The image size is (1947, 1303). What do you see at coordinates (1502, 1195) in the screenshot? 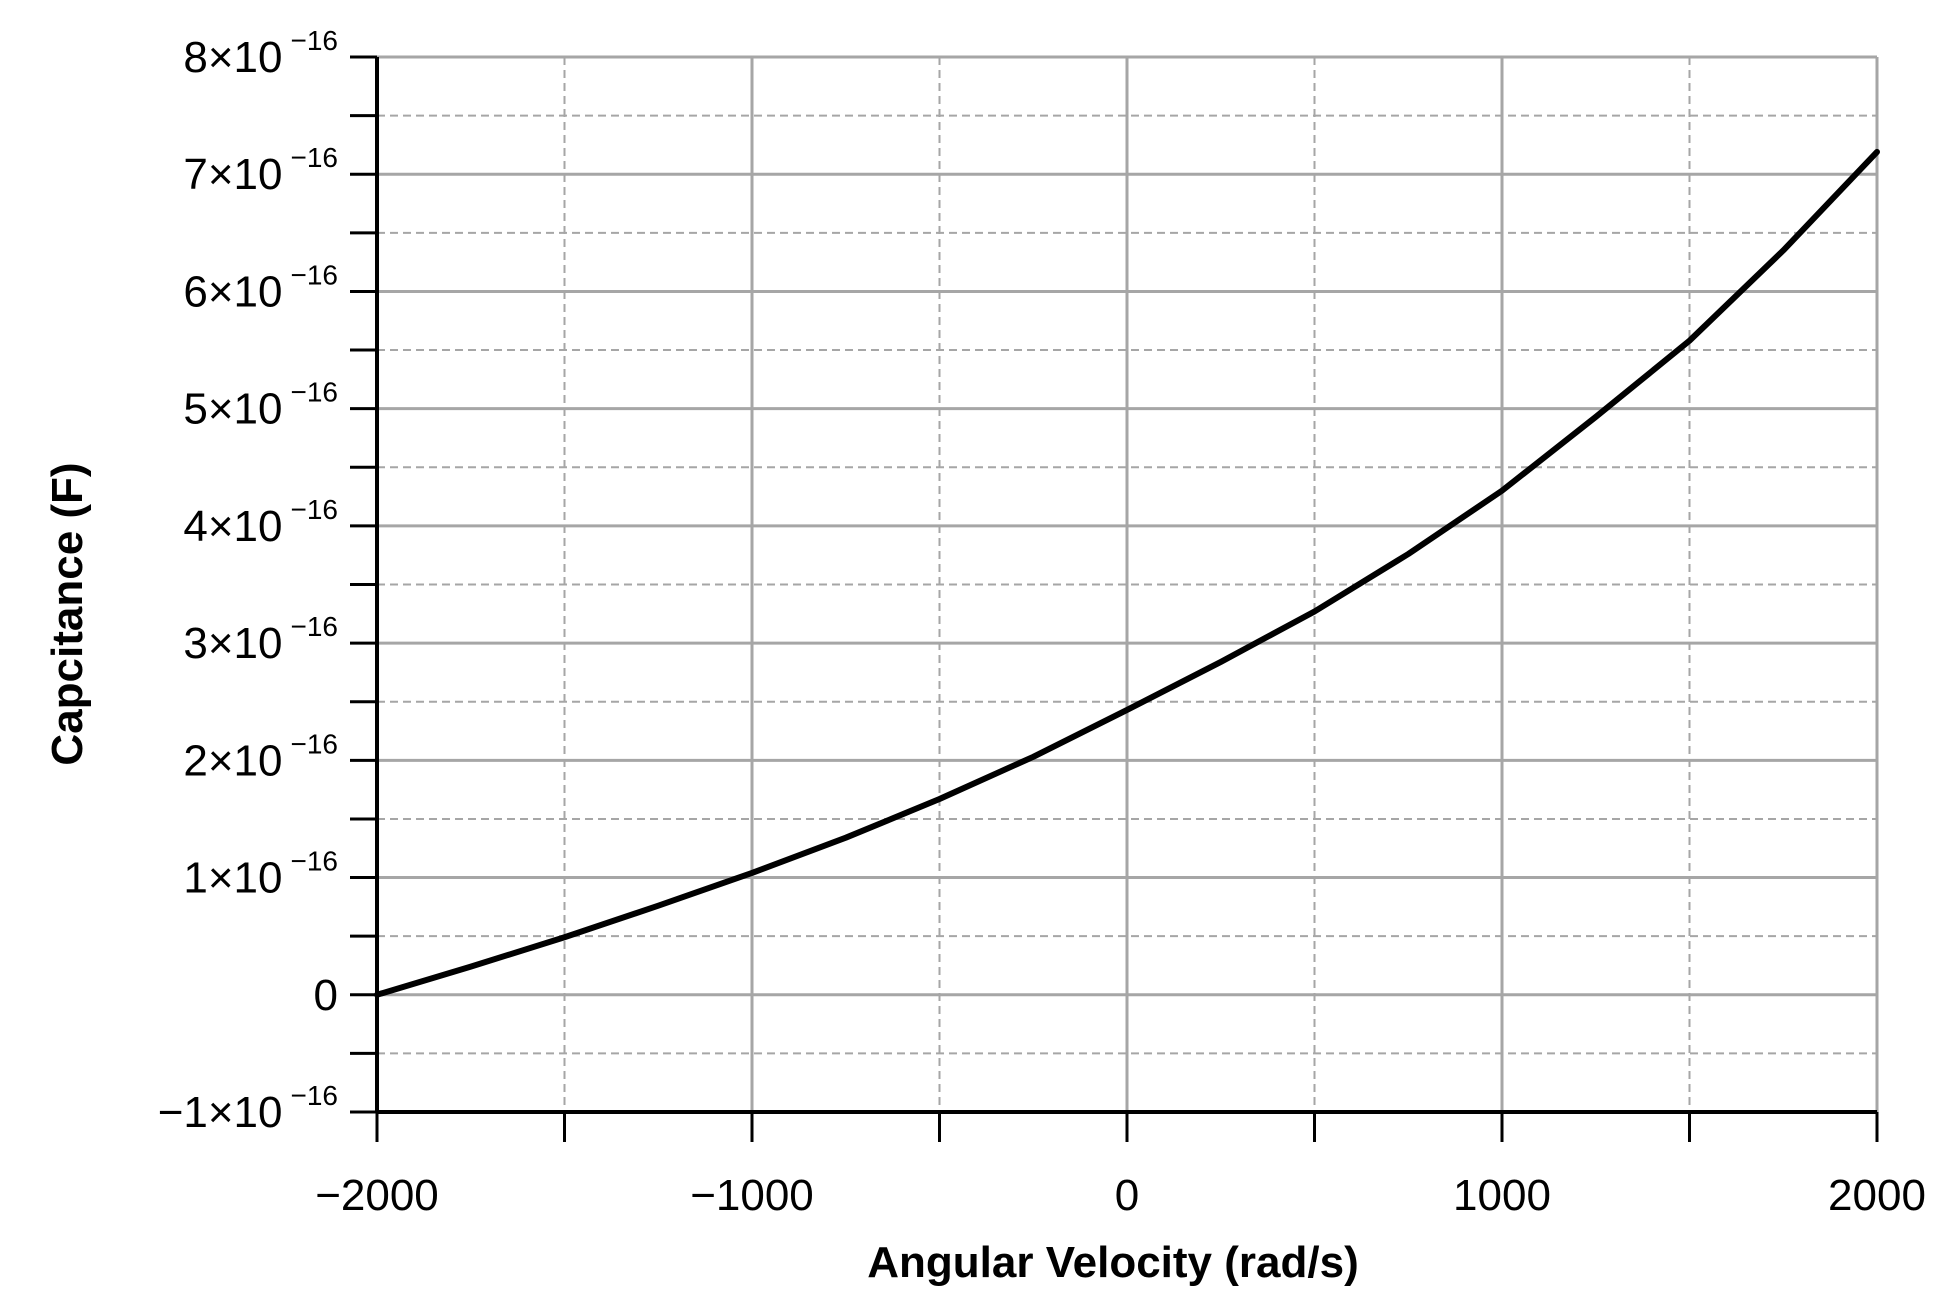
I see `x-tick-label: 1000` at bounding box center [1502, 1195].